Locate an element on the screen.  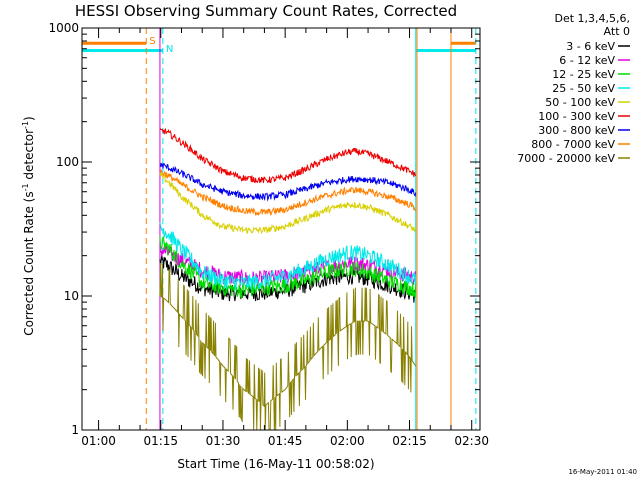
y-axis-label-sup1: -1 is located at coordinates (25, 187).